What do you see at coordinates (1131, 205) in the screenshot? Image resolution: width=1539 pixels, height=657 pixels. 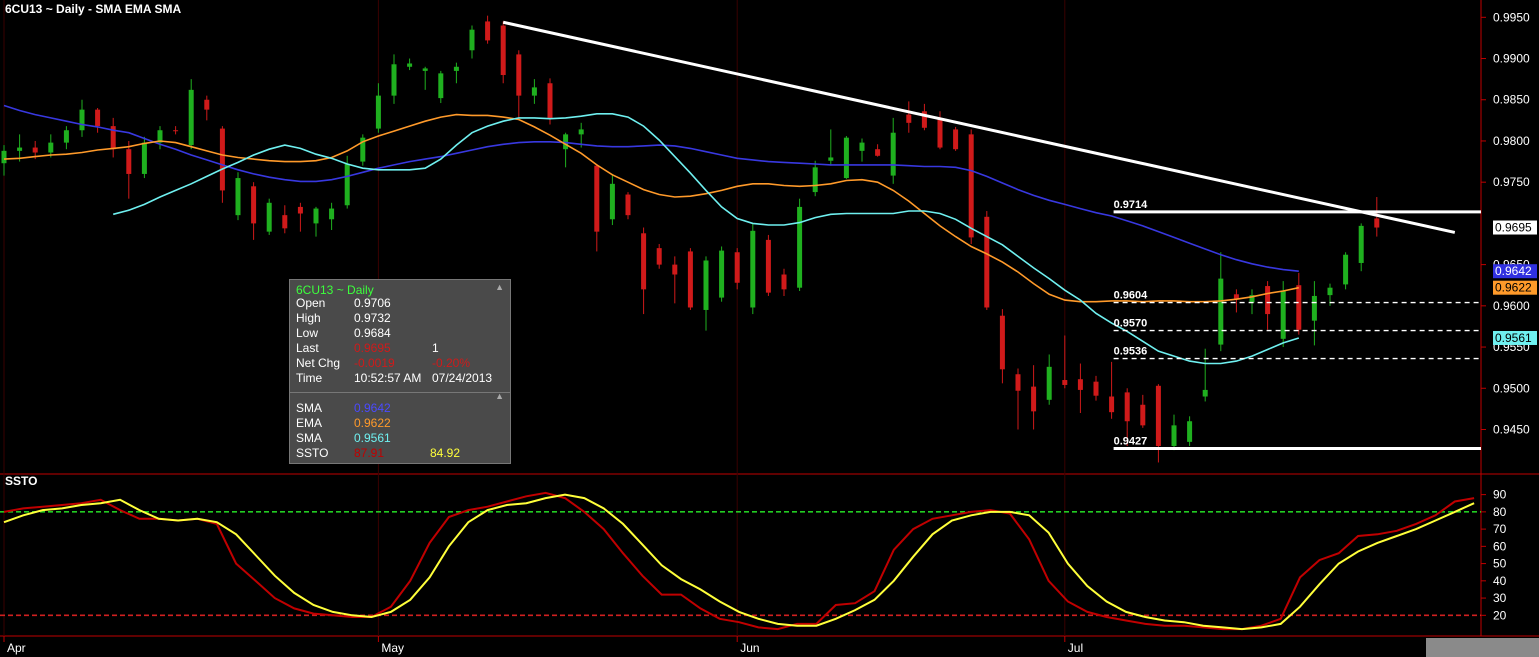 I see `fib-level-label: 0.9714` at bounding box center [1131, 205].